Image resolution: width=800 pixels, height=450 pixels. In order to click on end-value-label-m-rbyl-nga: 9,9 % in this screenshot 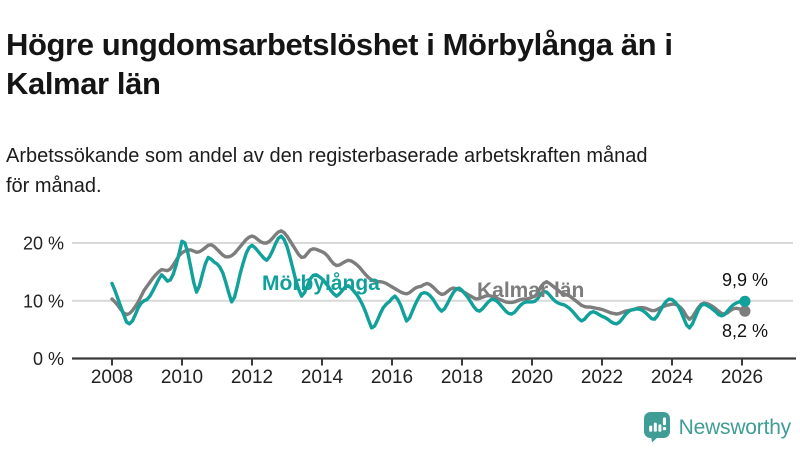, I will do `click(745, 280)`.